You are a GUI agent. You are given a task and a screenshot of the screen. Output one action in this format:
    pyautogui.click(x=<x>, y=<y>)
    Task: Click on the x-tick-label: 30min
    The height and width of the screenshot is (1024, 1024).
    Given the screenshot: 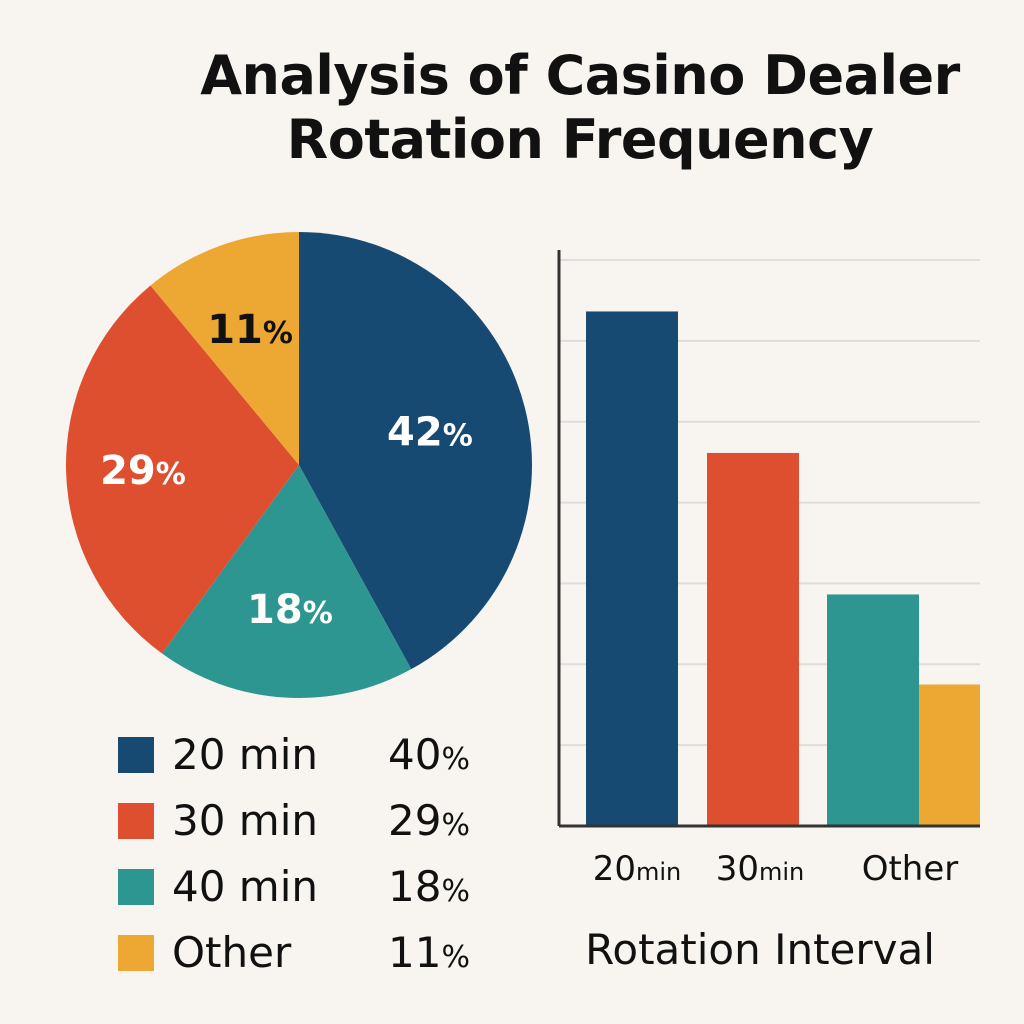 What is the action you would take?
    pyautogui.click(x=760, y=869)
    